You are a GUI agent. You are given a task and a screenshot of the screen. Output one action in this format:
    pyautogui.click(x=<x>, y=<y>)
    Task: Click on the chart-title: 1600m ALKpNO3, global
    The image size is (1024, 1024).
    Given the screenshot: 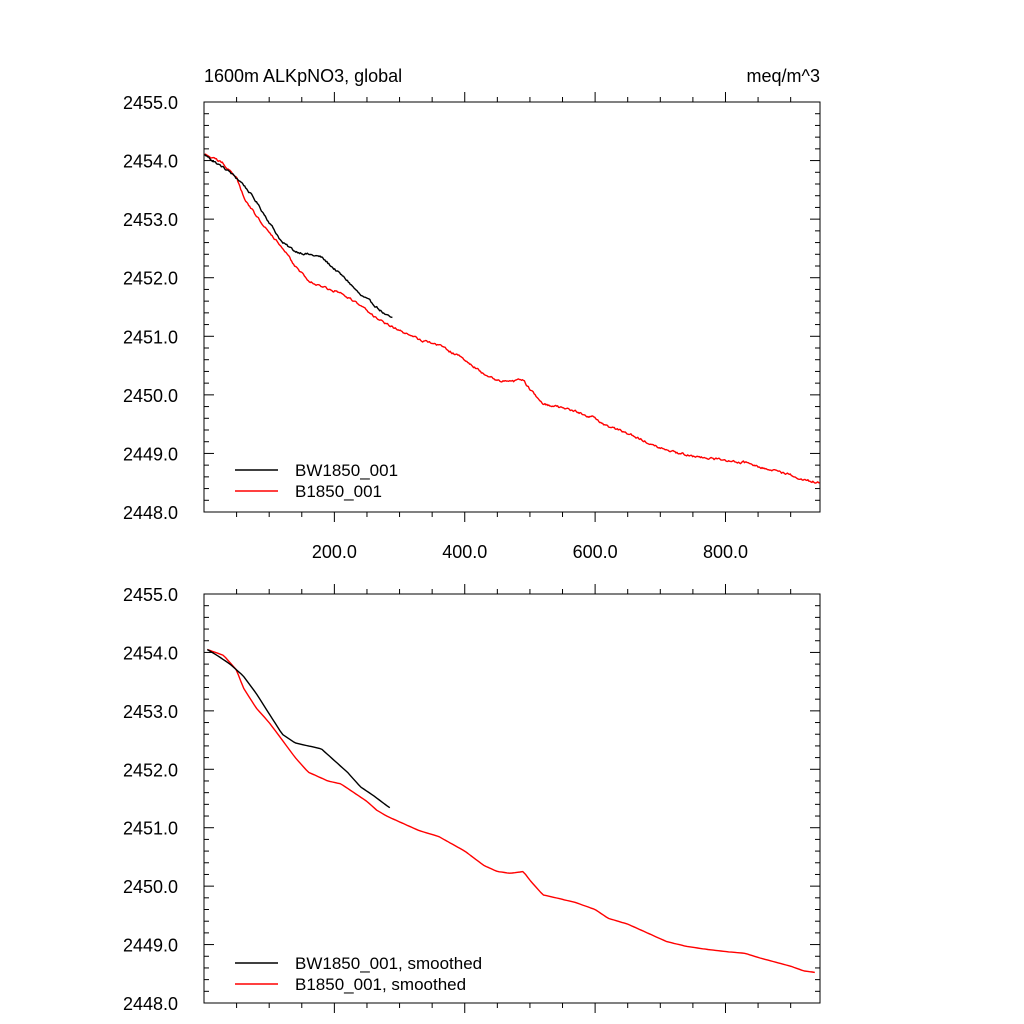 What is the action you would take?
    pyautogui.click(x=303, y=76)
    